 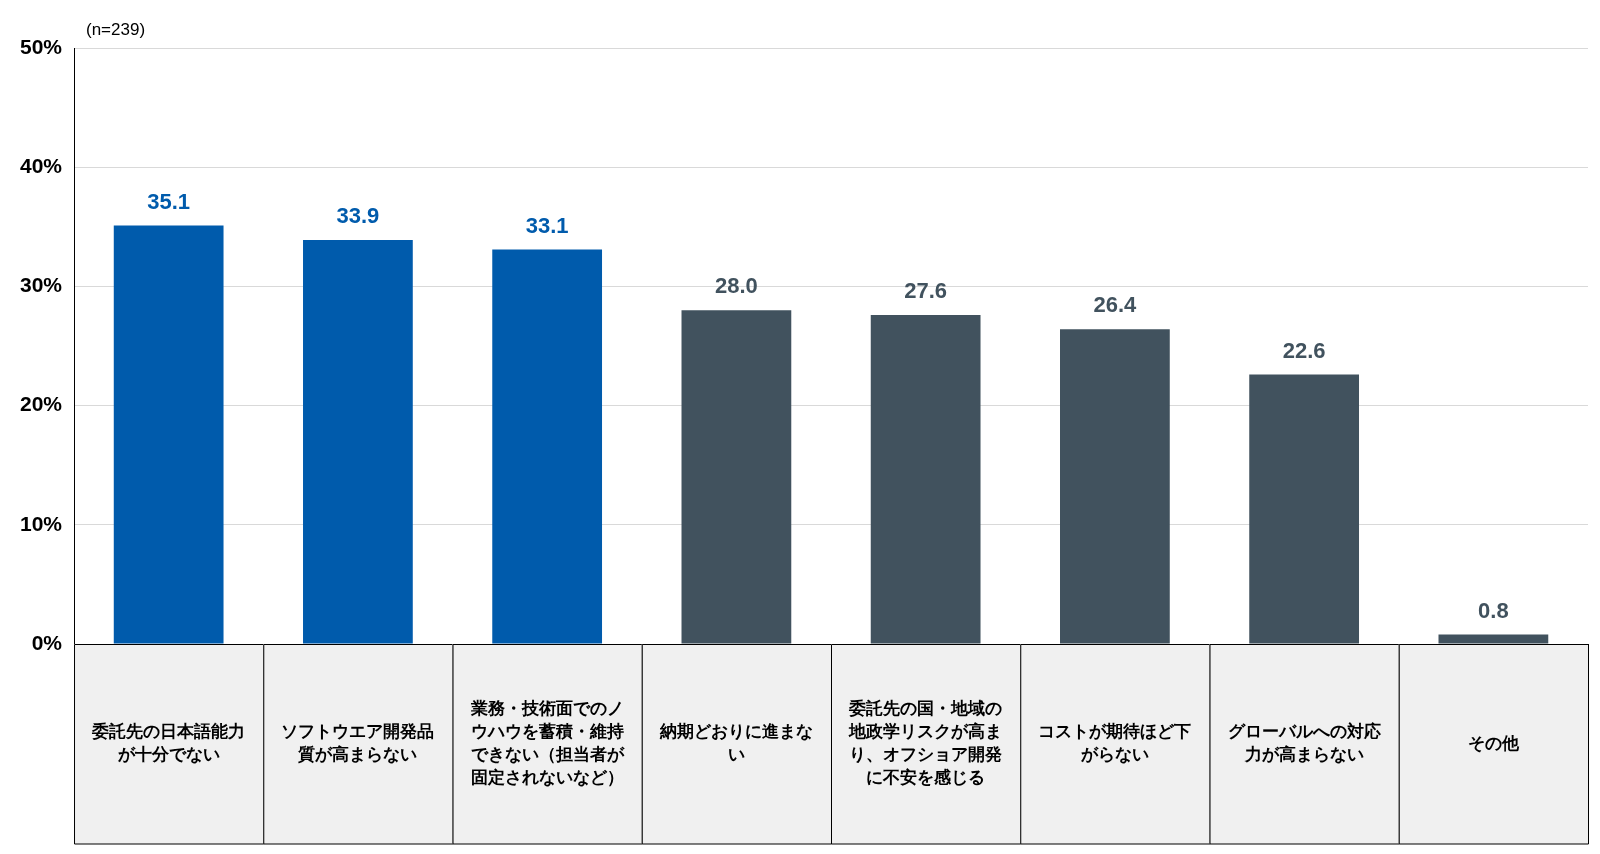 What do you see at coordinates (547, 743) in the screenshot?
I see `x-tick-label: 業務・技術面でのノウハウを蓄積・維持できない（担当者が固定されないなど）` at bounding box center [547, 743].